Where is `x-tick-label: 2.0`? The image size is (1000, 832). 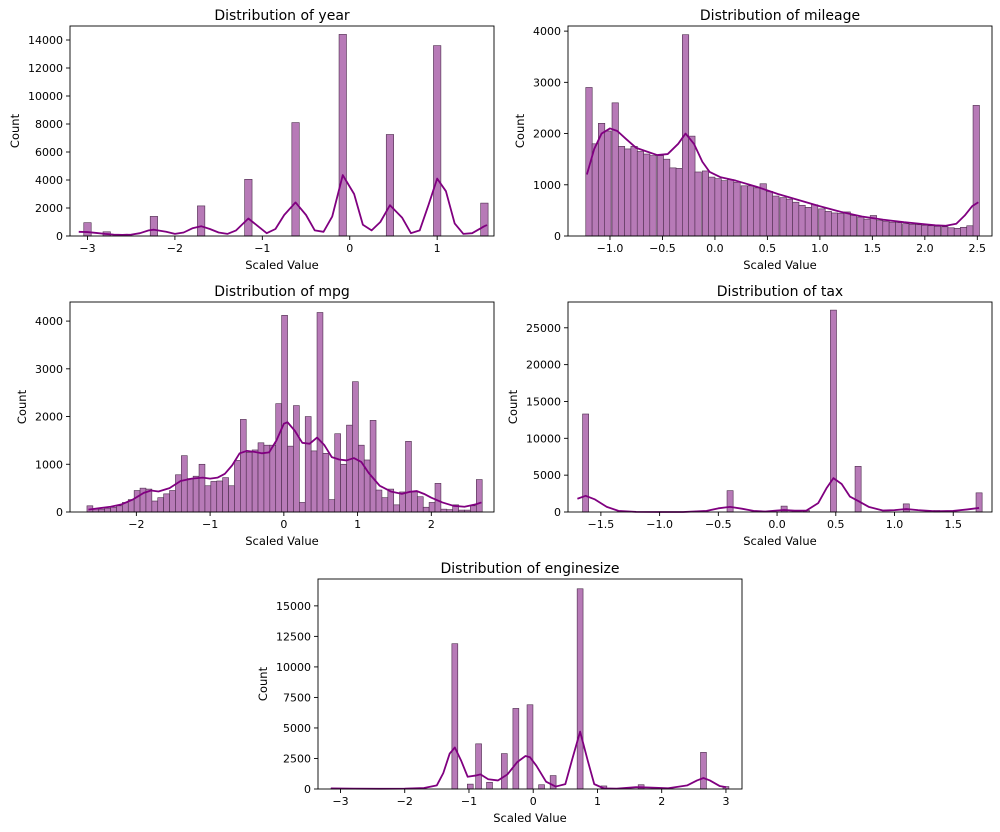
x-tick-label: 2.0 is located at coordinates (925, 248).